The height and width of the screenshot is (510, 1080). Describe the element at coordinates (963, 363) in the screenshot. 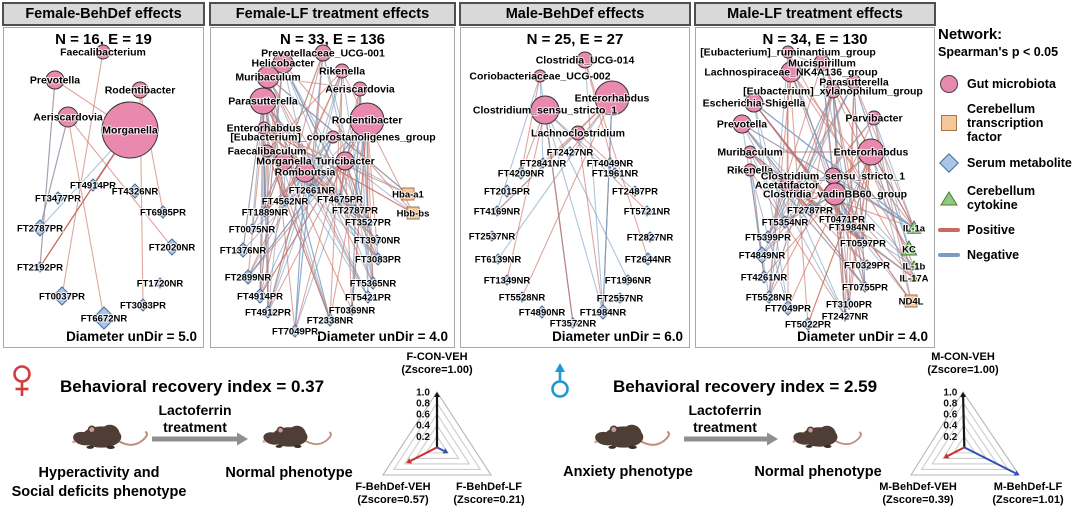

I see `radar-m-axis-top: M-CON-VEH (Zscore=1.00)` at that location.